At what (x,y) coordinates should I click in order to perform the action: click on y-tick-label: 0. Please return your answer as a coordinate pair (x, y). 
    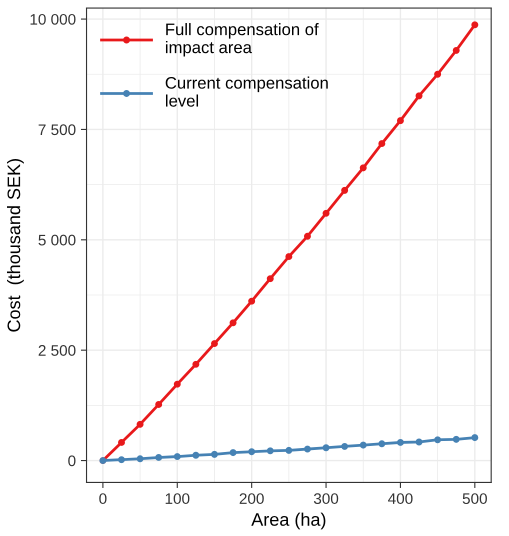
    Looking at the image, I should click on (72, 460).